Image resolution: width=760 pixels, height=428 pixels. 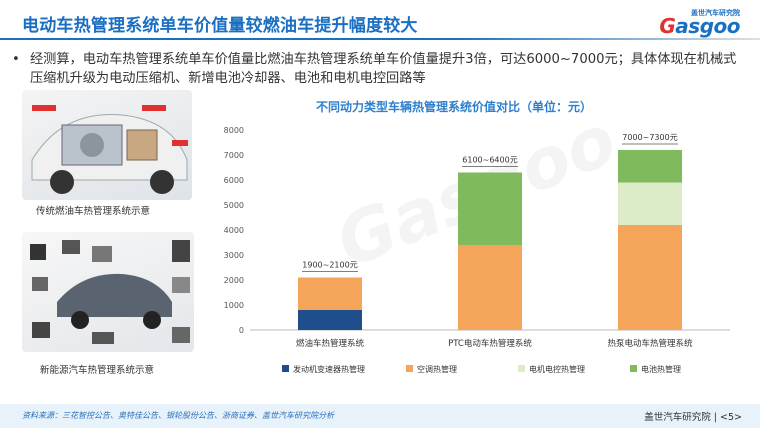 What do you see at coordinates (93, 211) in the screenshot?
I see `caption-ice: 传统燃油车热管理系统示意` at bounding box center [93, 211].